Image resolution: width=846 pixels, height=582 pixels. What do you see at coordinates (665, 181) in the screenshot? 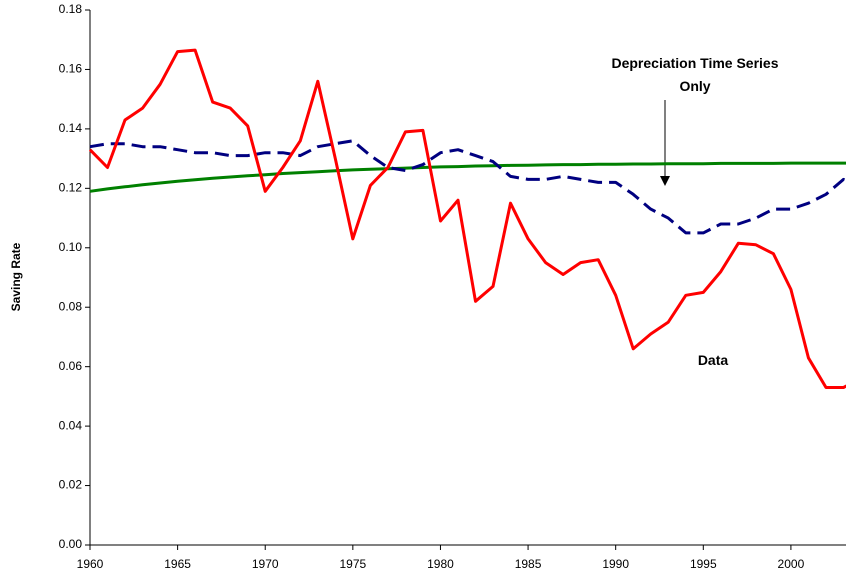
I see `annotation-arrowhead` at bounding box center [665, 181].